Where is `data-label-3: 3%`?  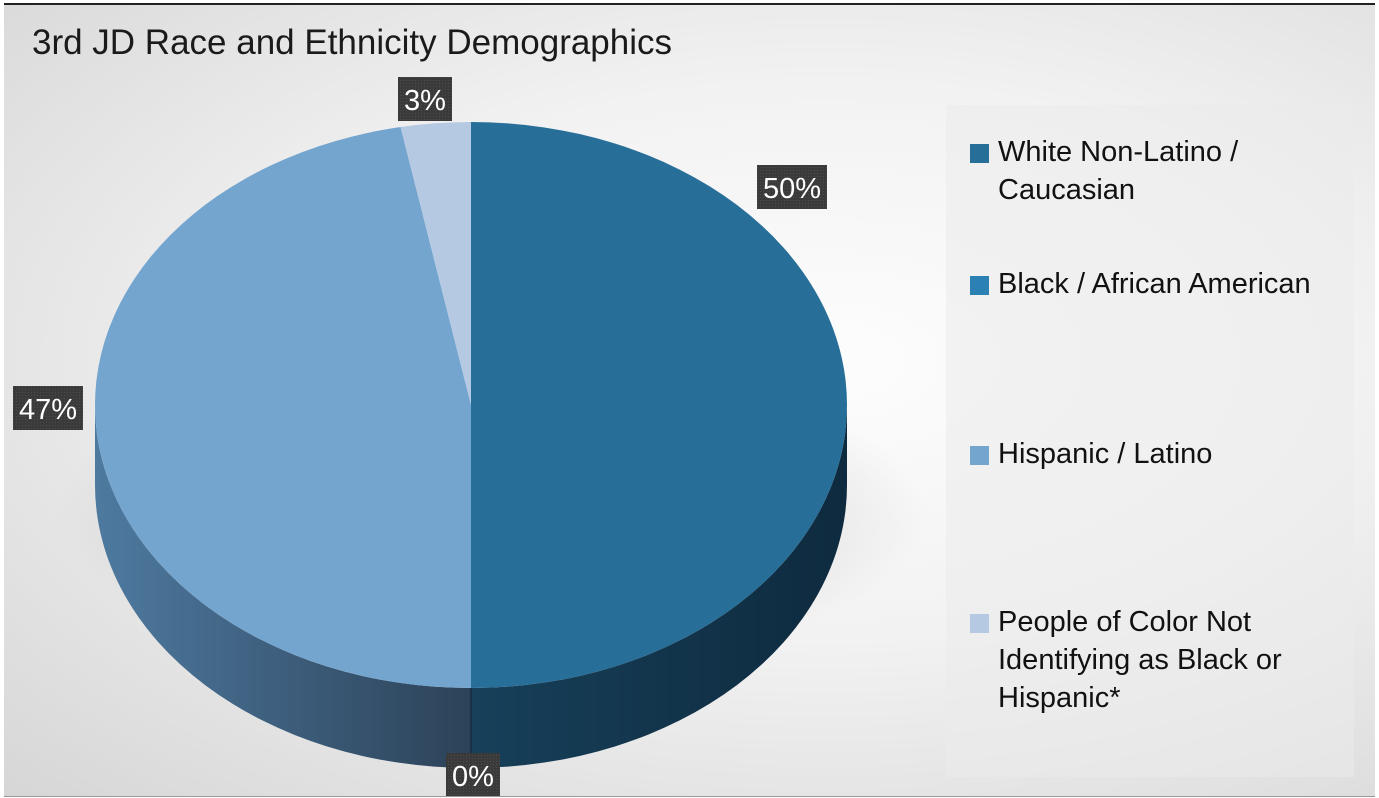 data-label-3: 3% is located at coordinates (425, 99).